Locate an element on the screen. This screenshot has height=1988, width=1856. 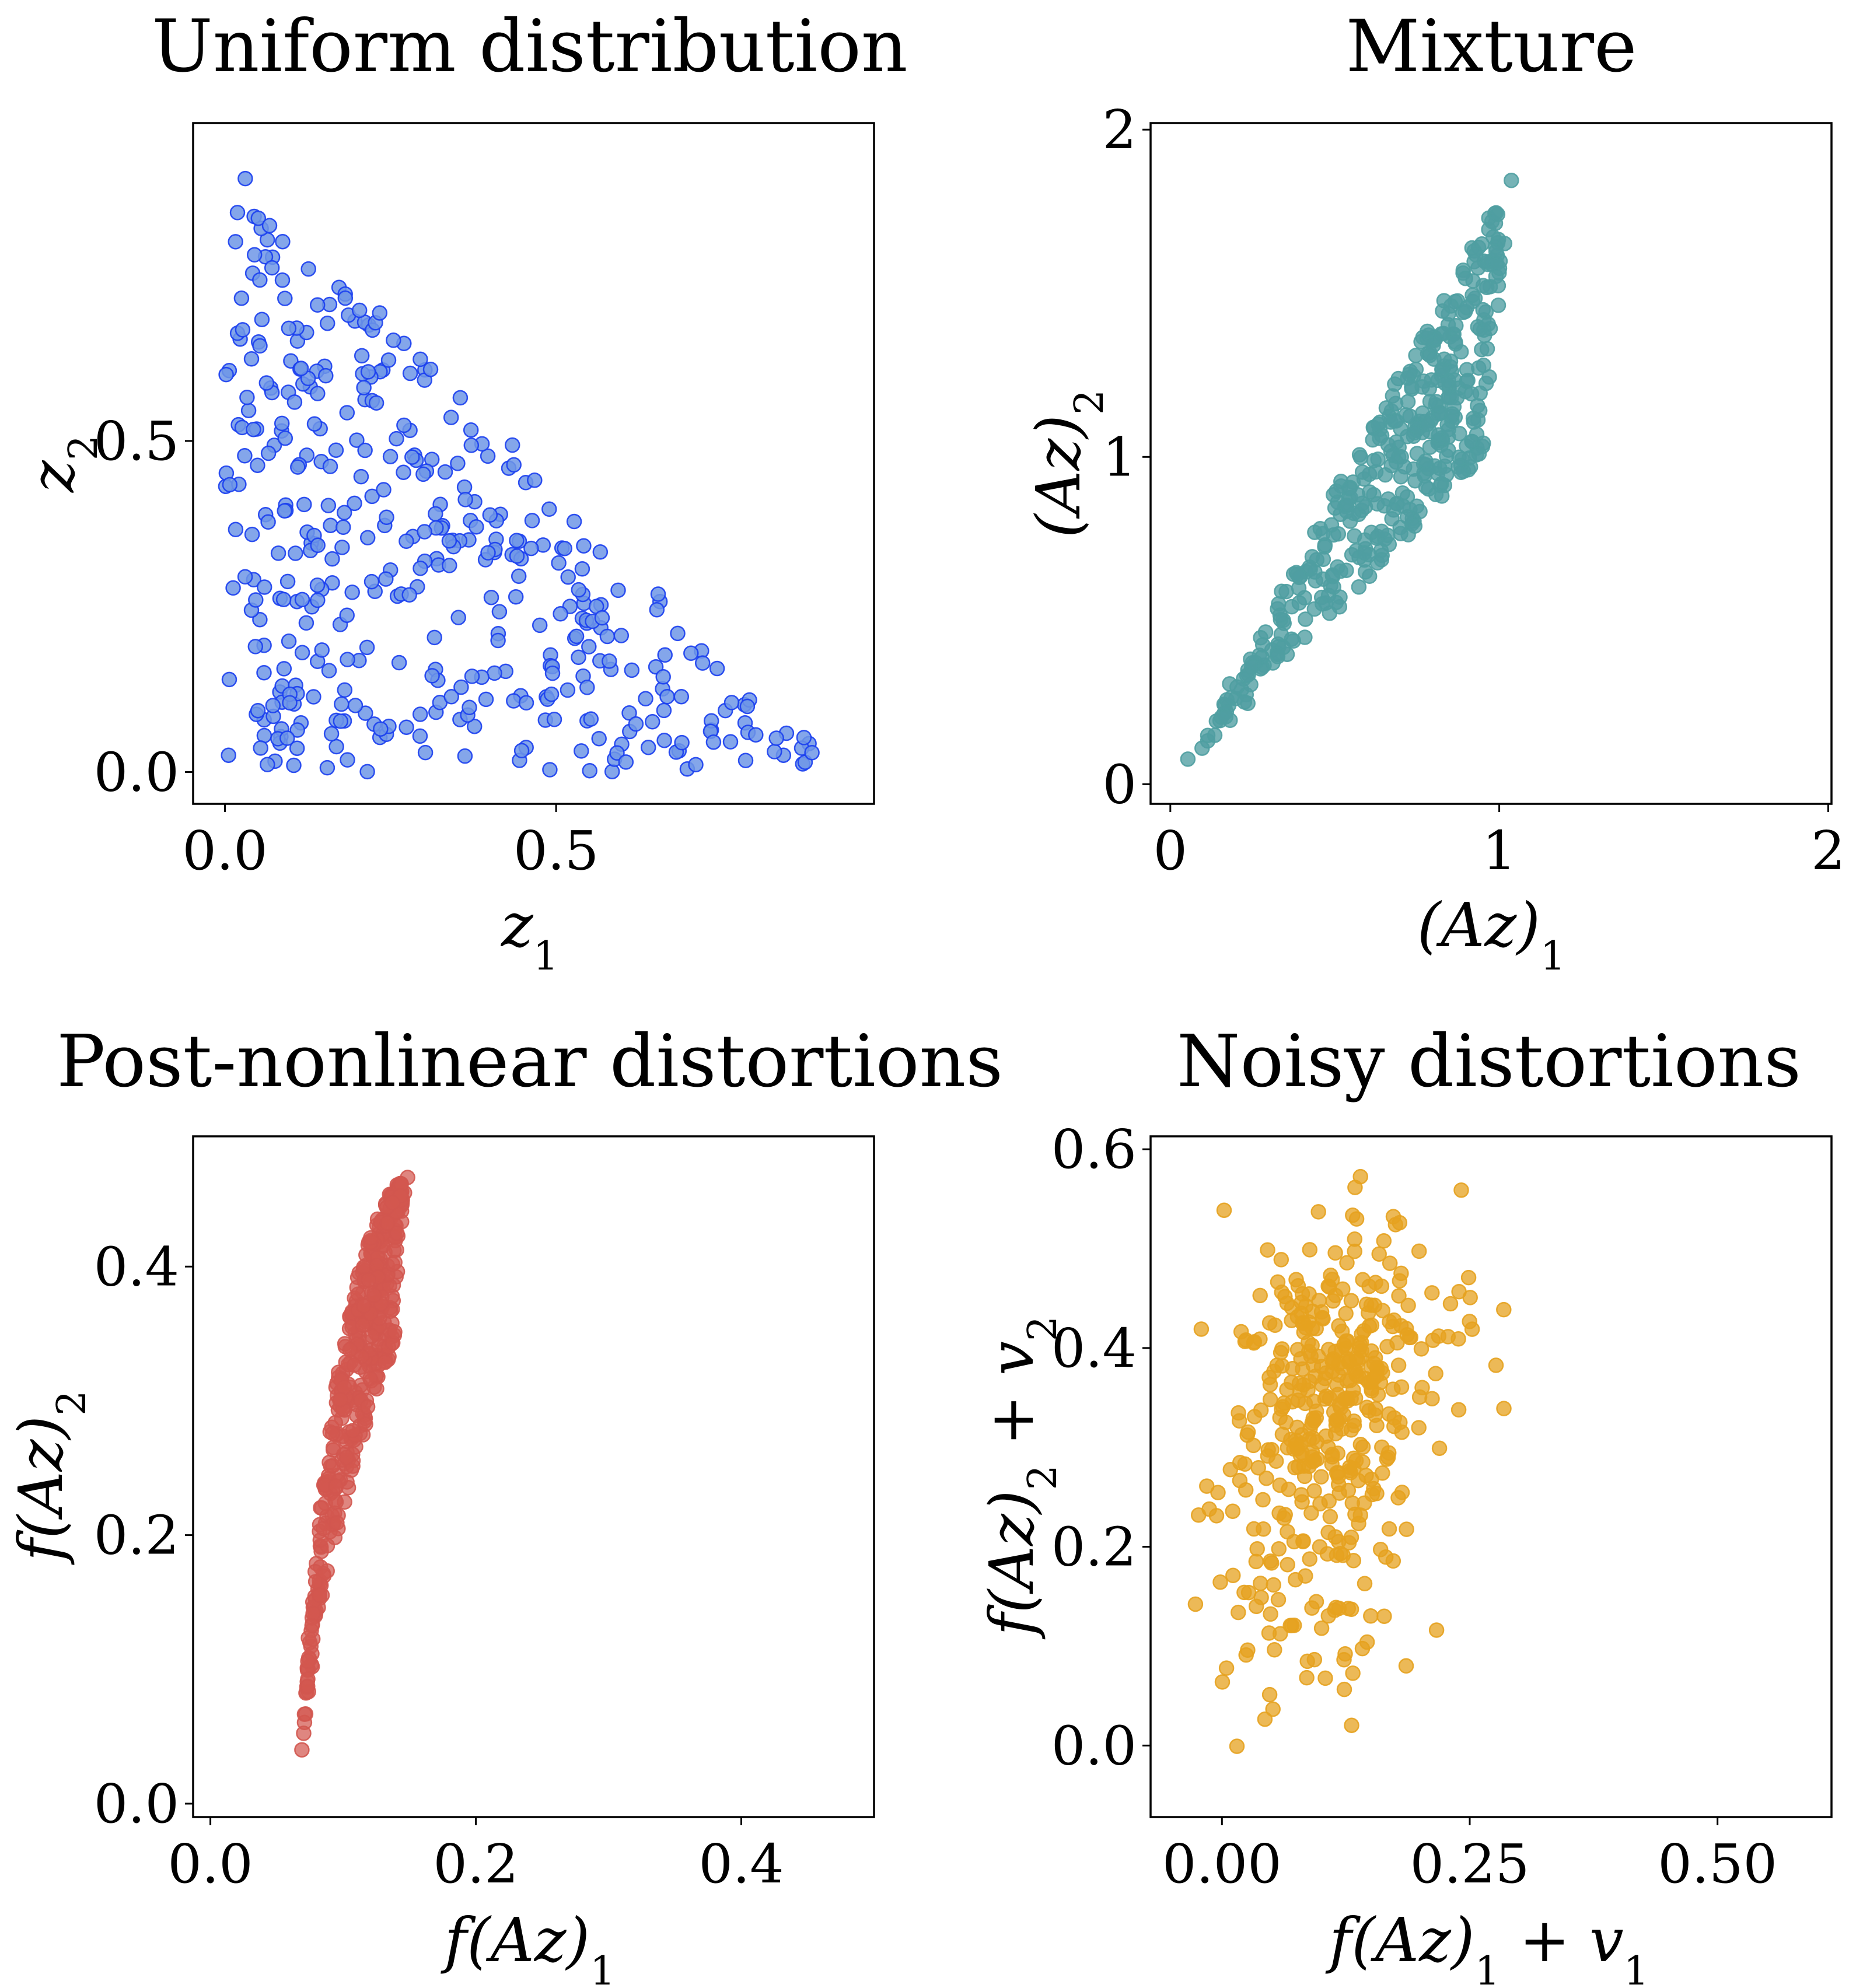
y-tick-label: 0 is located at coordinates (1119, 785).